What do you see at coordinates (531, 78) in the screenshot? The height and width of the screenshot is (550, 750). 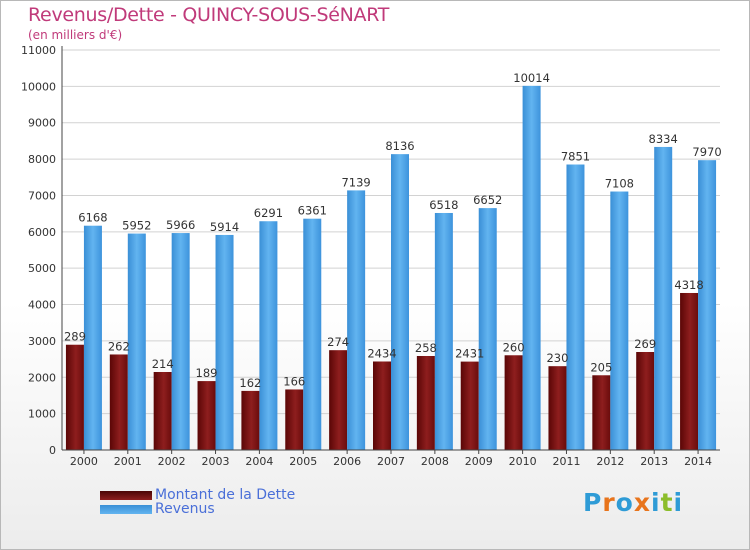 I see `data-label-revenue-2010: 10014` at bounding box center [531, 78].